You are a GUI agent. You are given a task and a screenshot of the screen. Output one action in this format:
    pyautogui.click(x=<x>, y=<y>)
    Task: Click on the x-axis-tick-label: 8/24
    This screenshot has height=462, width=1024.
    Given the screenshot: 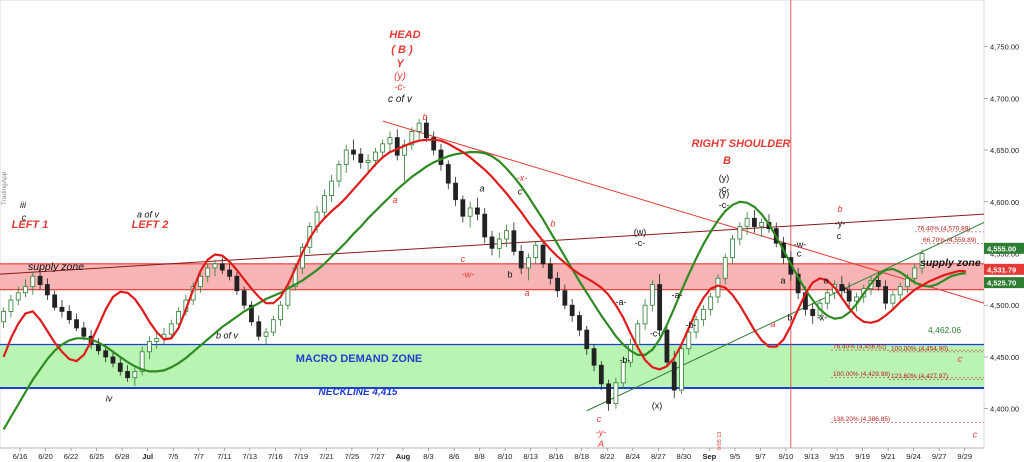 What is the action you would take?
    pyautogui.click(x=632, y=456)
    